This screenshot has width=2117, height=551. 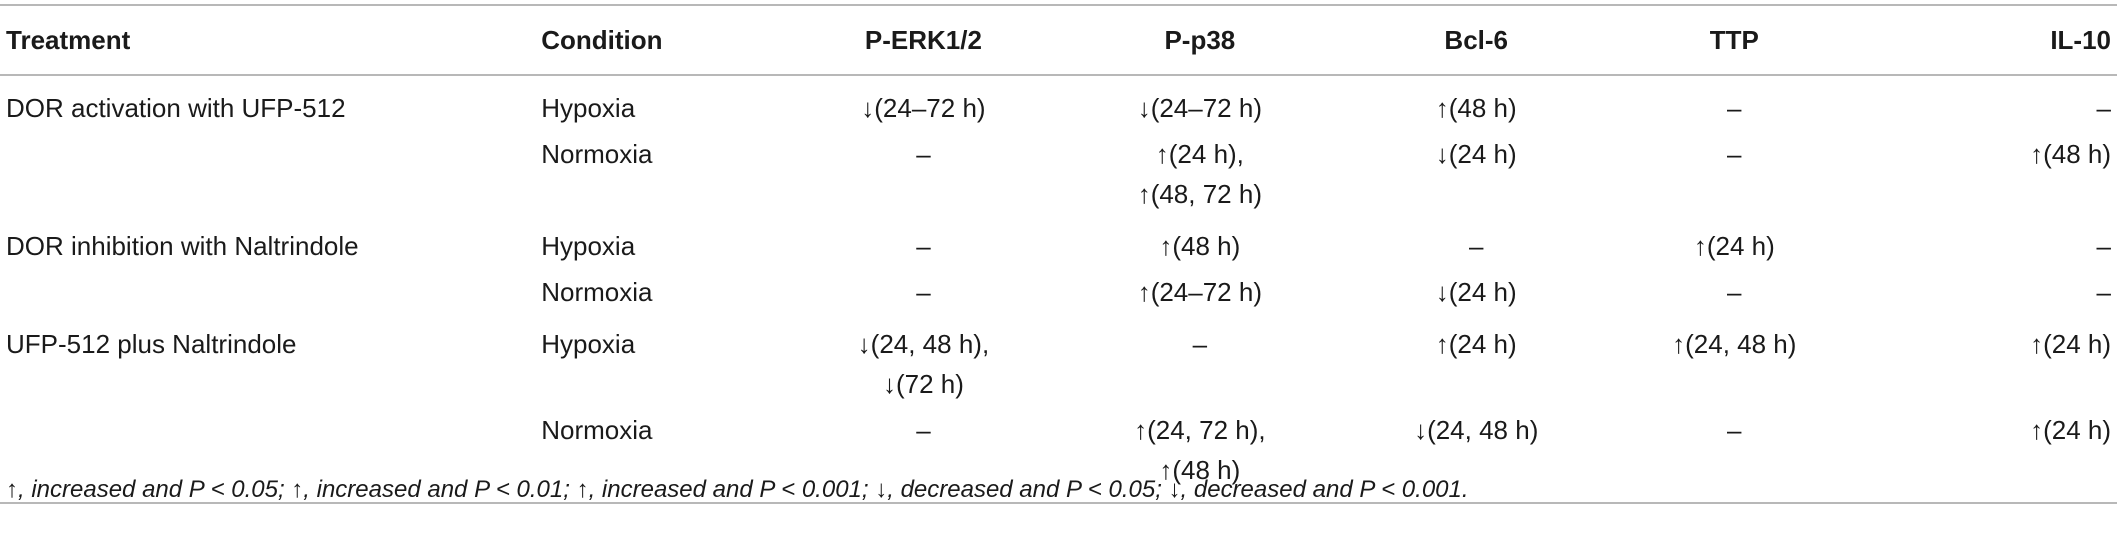 I want to click on cell-p-p38: ↑(24, 72 h), ↑(48 h), so click(x=1200, y=454).